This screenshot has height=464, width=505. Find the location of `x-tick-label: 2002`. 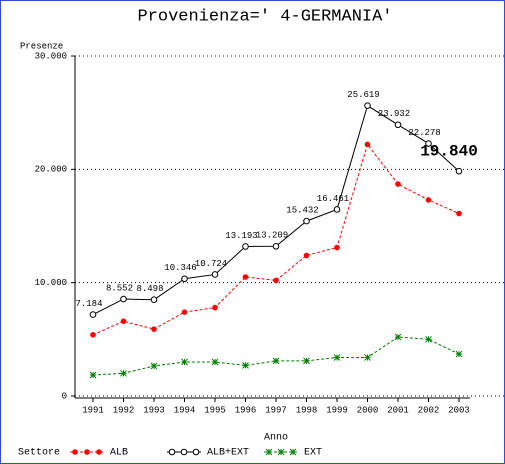

x-tick-label: 2002 is located at coordinates (429, 410).